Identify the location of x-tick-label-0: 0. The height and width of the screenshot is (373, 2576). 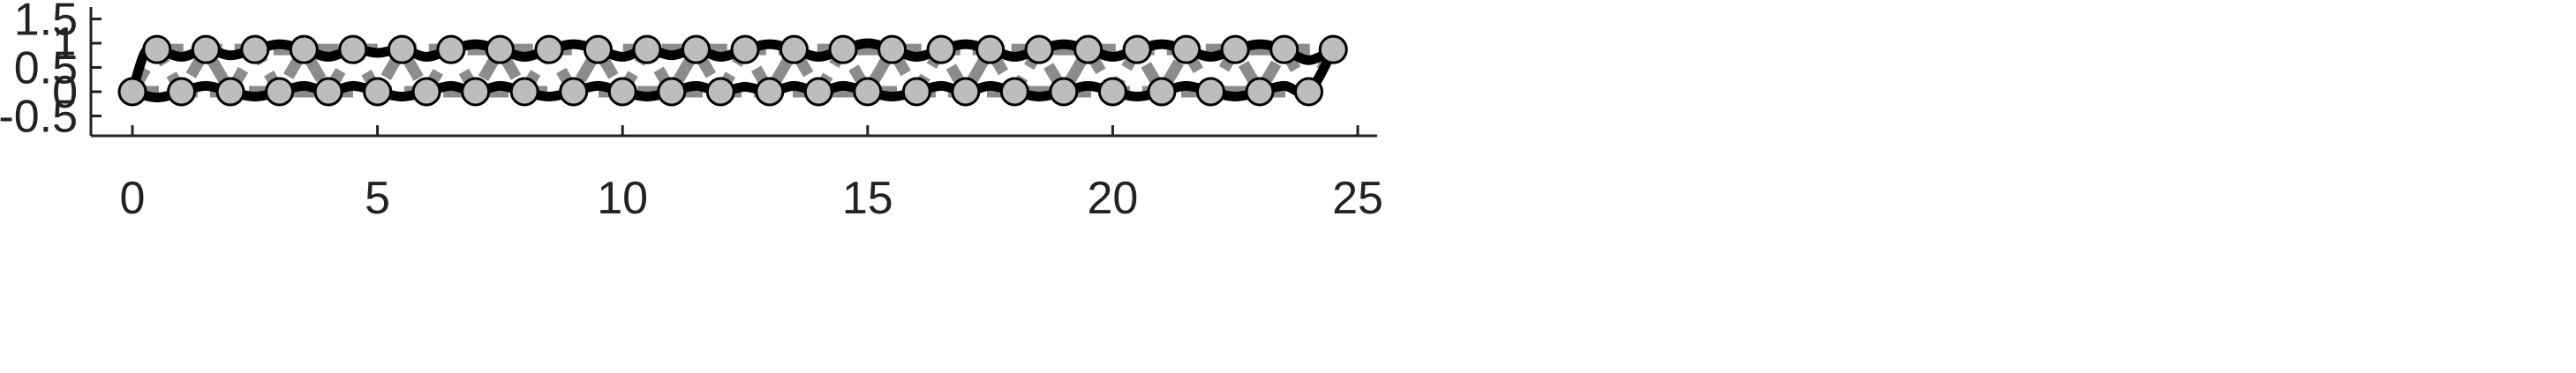
(133, 199).